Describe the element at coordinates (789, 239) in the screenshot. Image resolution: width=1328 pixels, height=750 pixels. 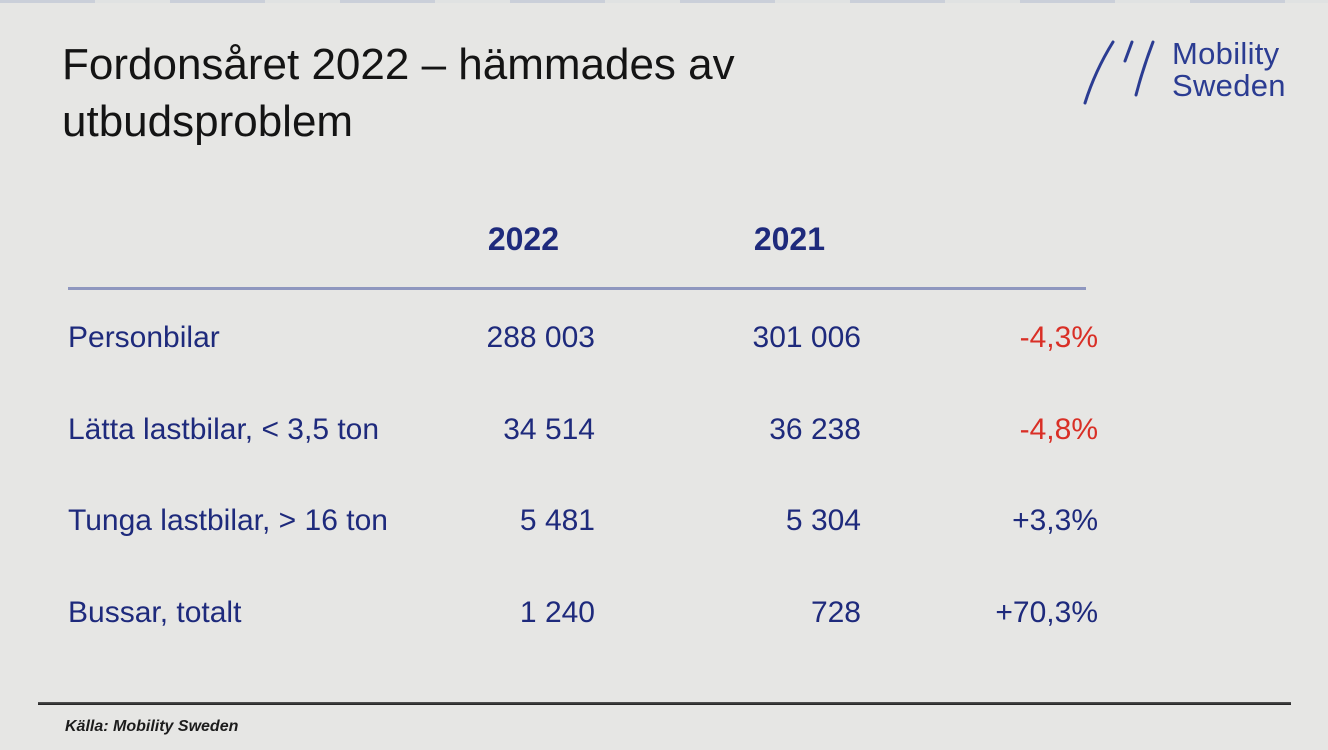
I see `column-header-2021: 2021` at that location.